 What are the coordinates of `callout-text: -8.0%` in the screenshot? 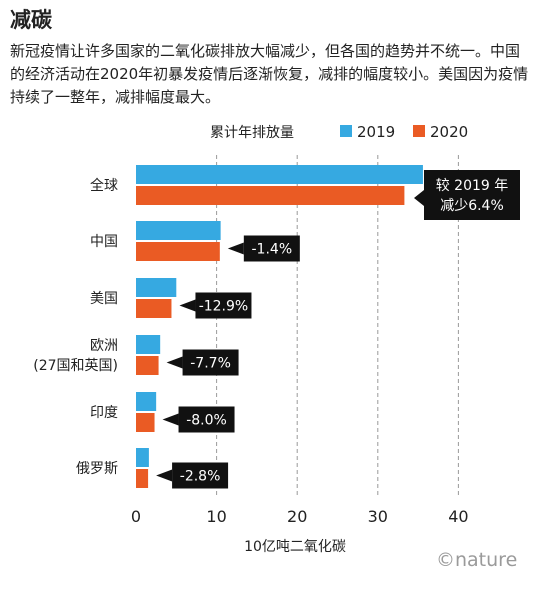 It's located at (206, 421).